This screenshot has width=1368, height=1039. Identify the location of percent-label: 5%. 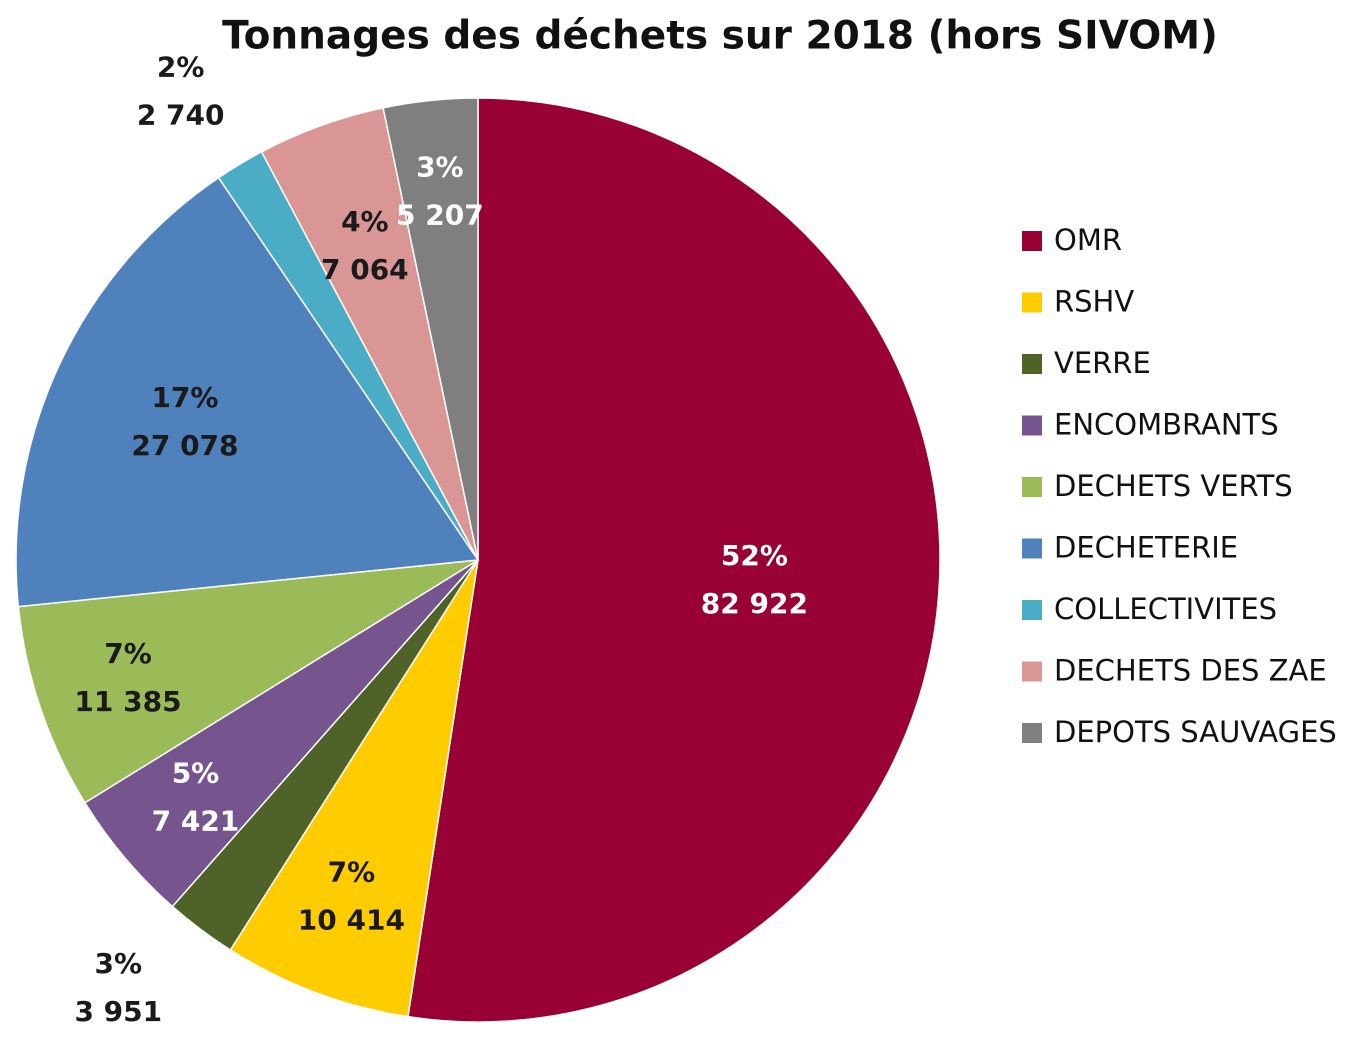
(196, 772).